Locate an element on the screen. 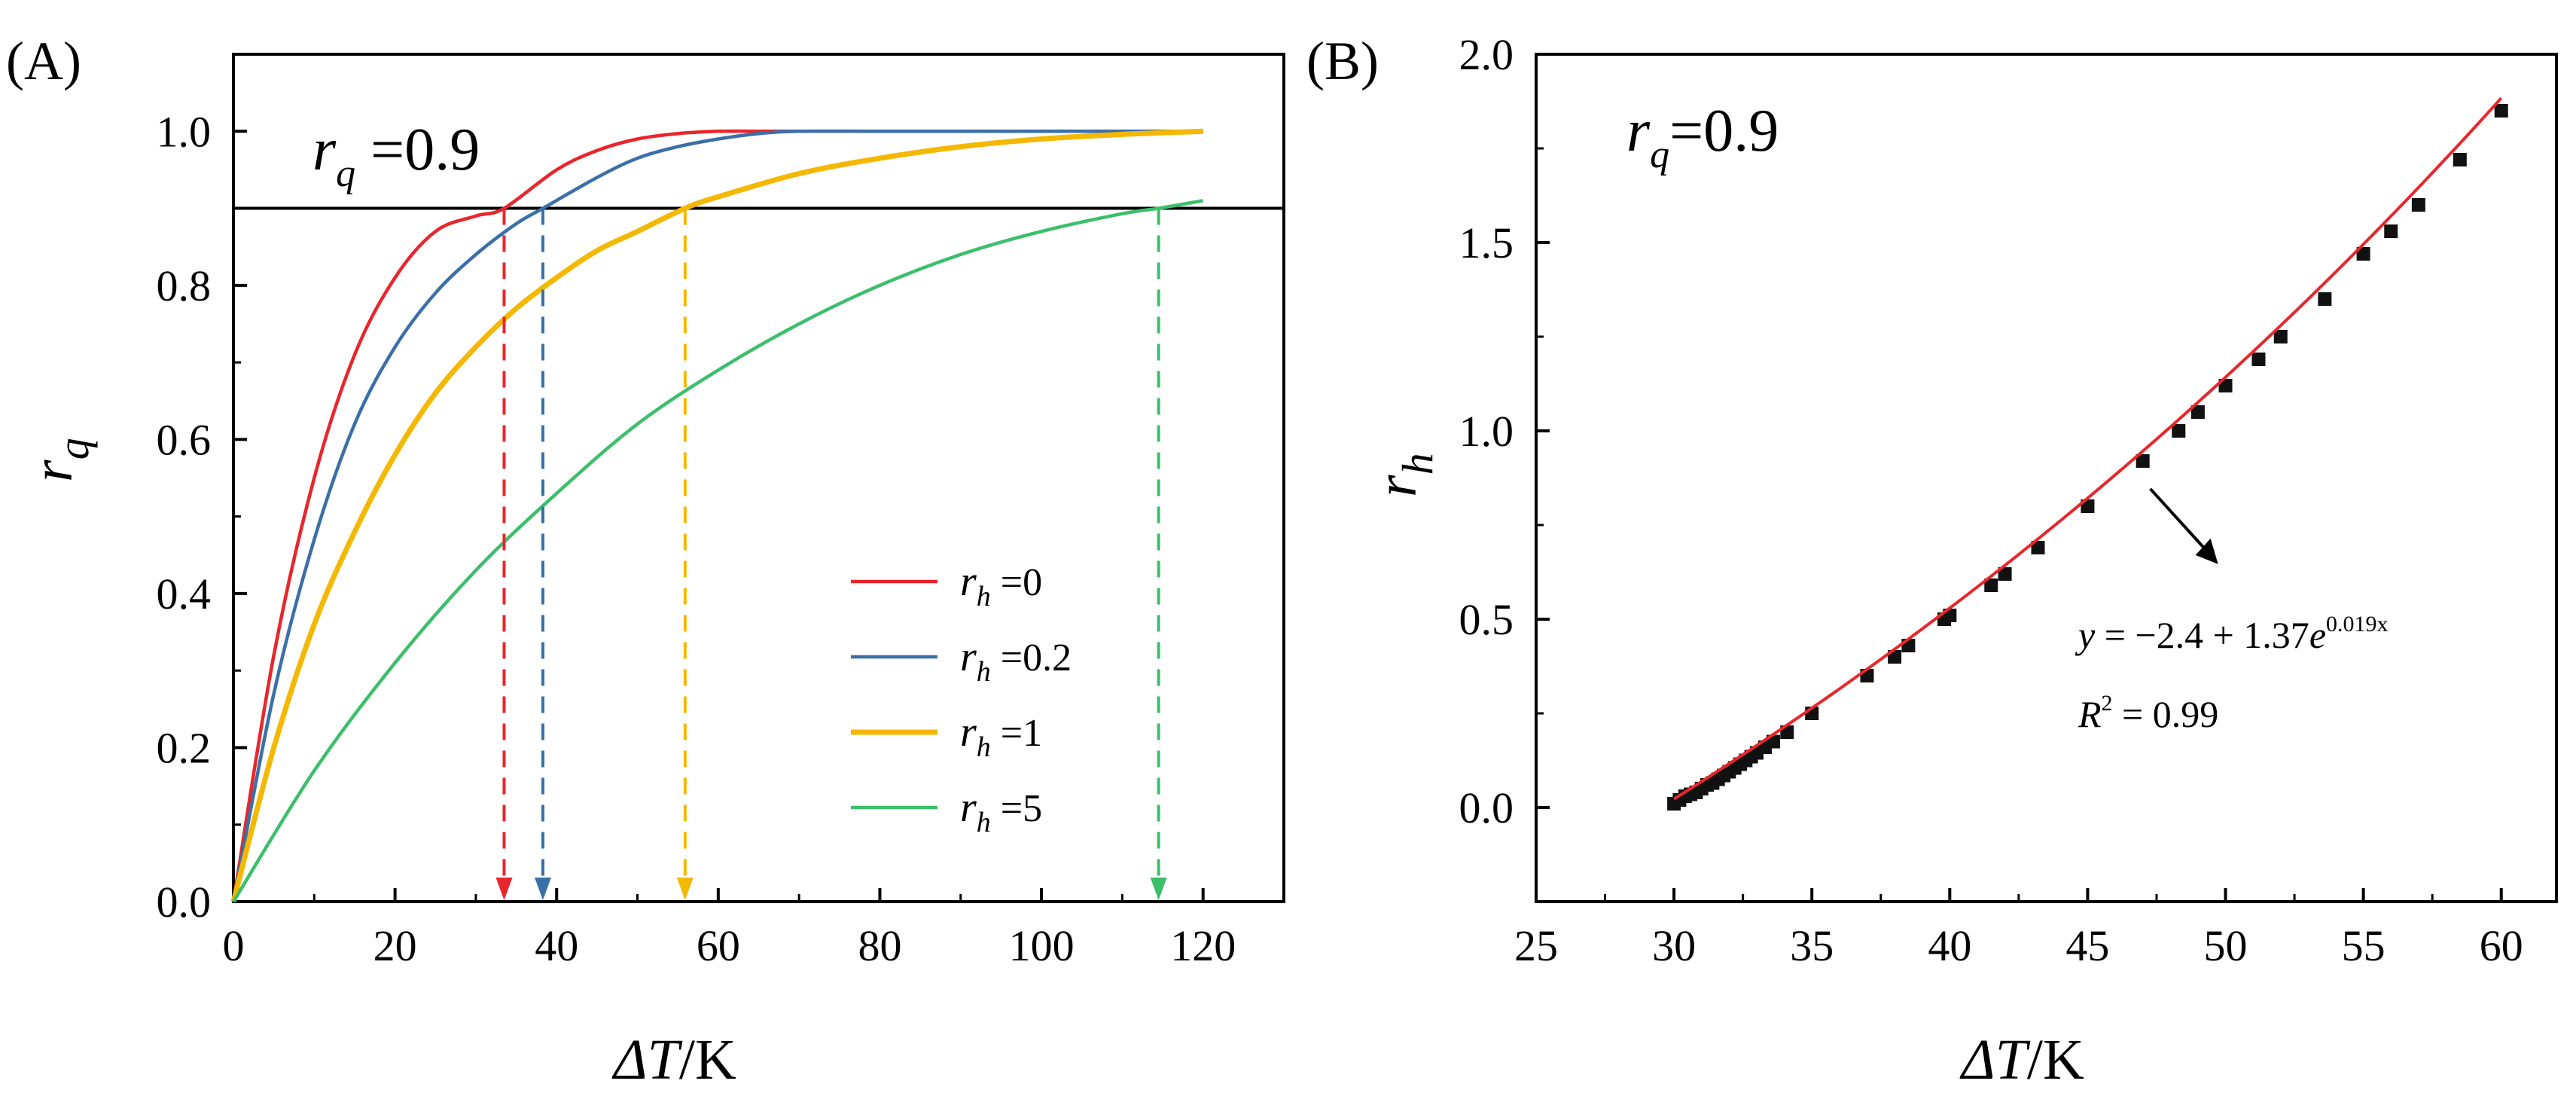 Image resolution: width=2576 pixels, height=1093 pixels. fit-r-squared: R2 = 0.99 is located at coordinates (2148, 713).